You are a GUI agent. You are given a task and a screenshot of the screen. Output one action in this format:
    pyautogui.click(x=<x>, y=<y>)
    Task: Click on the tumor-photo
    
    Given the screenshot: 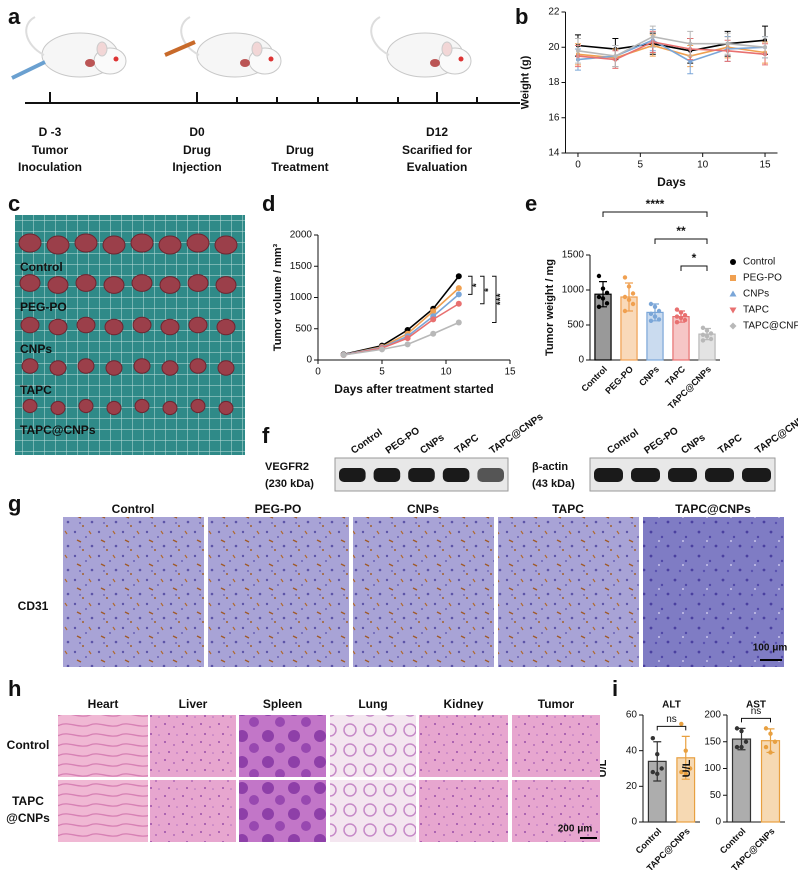 What is the action you would take?
    pyautogui.click(x=130, y=335)
    